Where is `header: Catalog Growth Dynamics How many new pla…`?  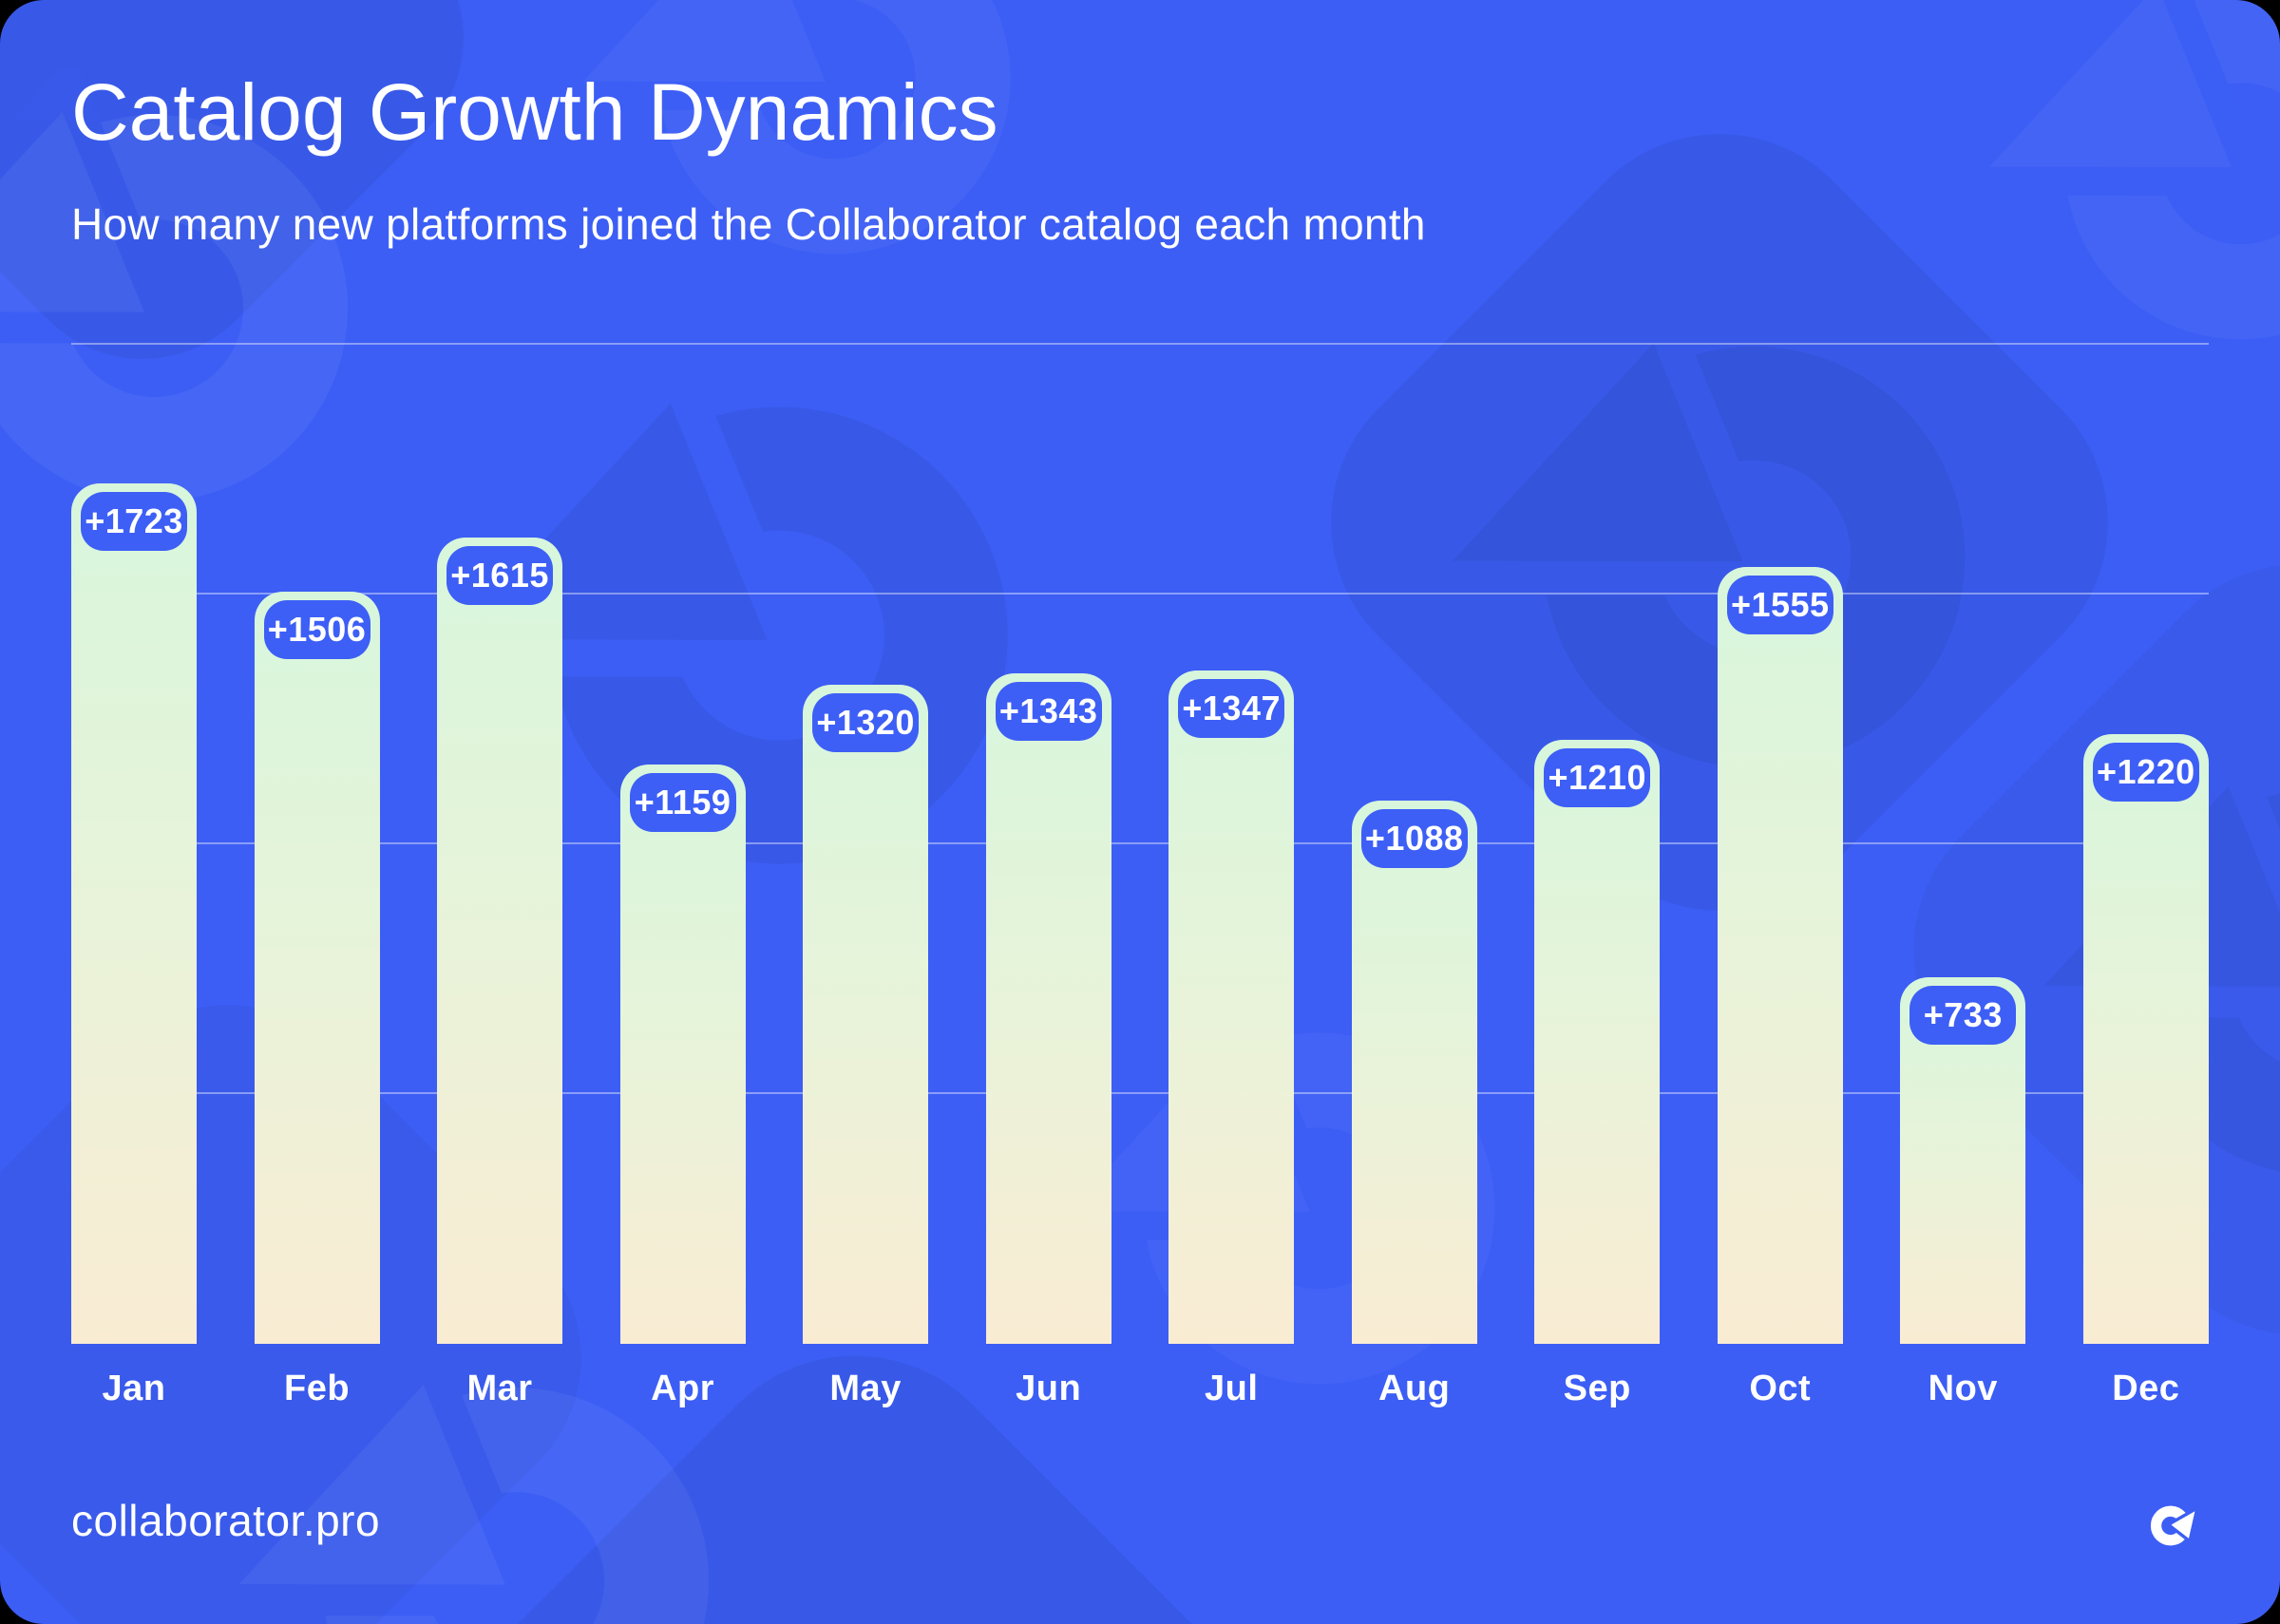 header: Catalog Growth Dynamics How many new pla… is located at coordinates (1140, 158).